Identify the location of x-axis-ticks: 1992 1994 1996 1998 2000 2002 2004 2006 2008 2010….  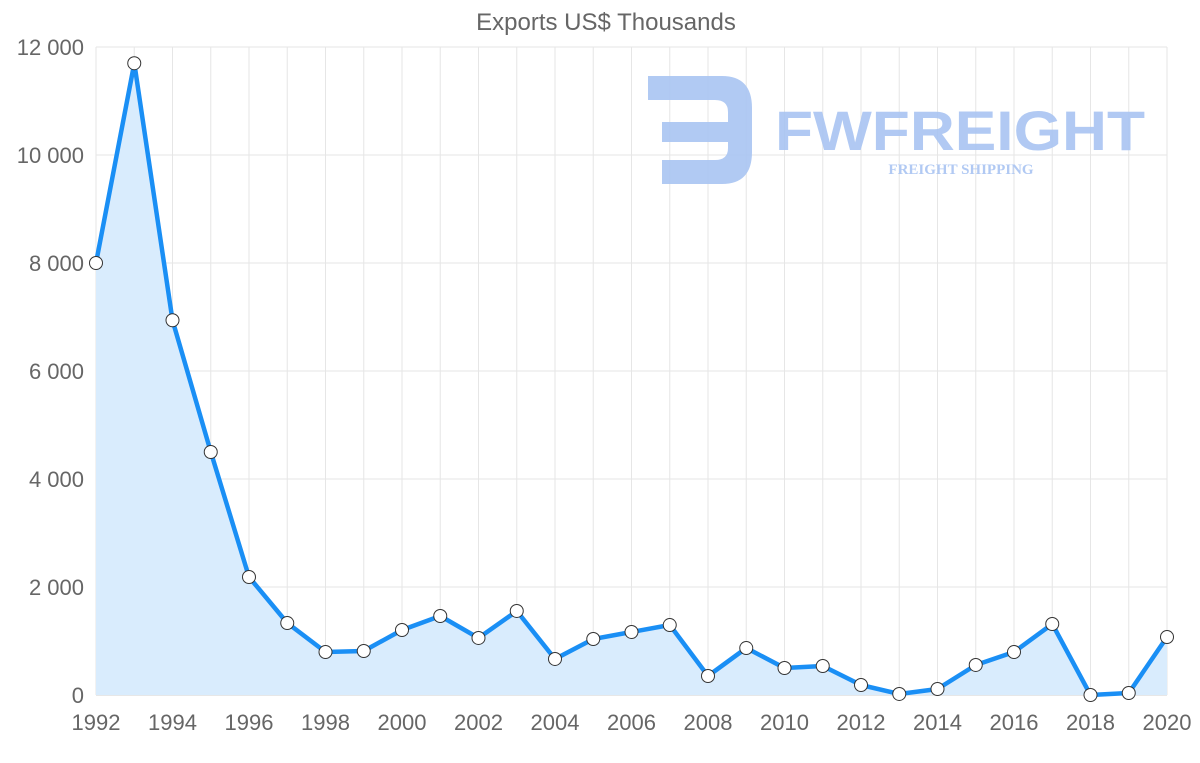
(632, 722).